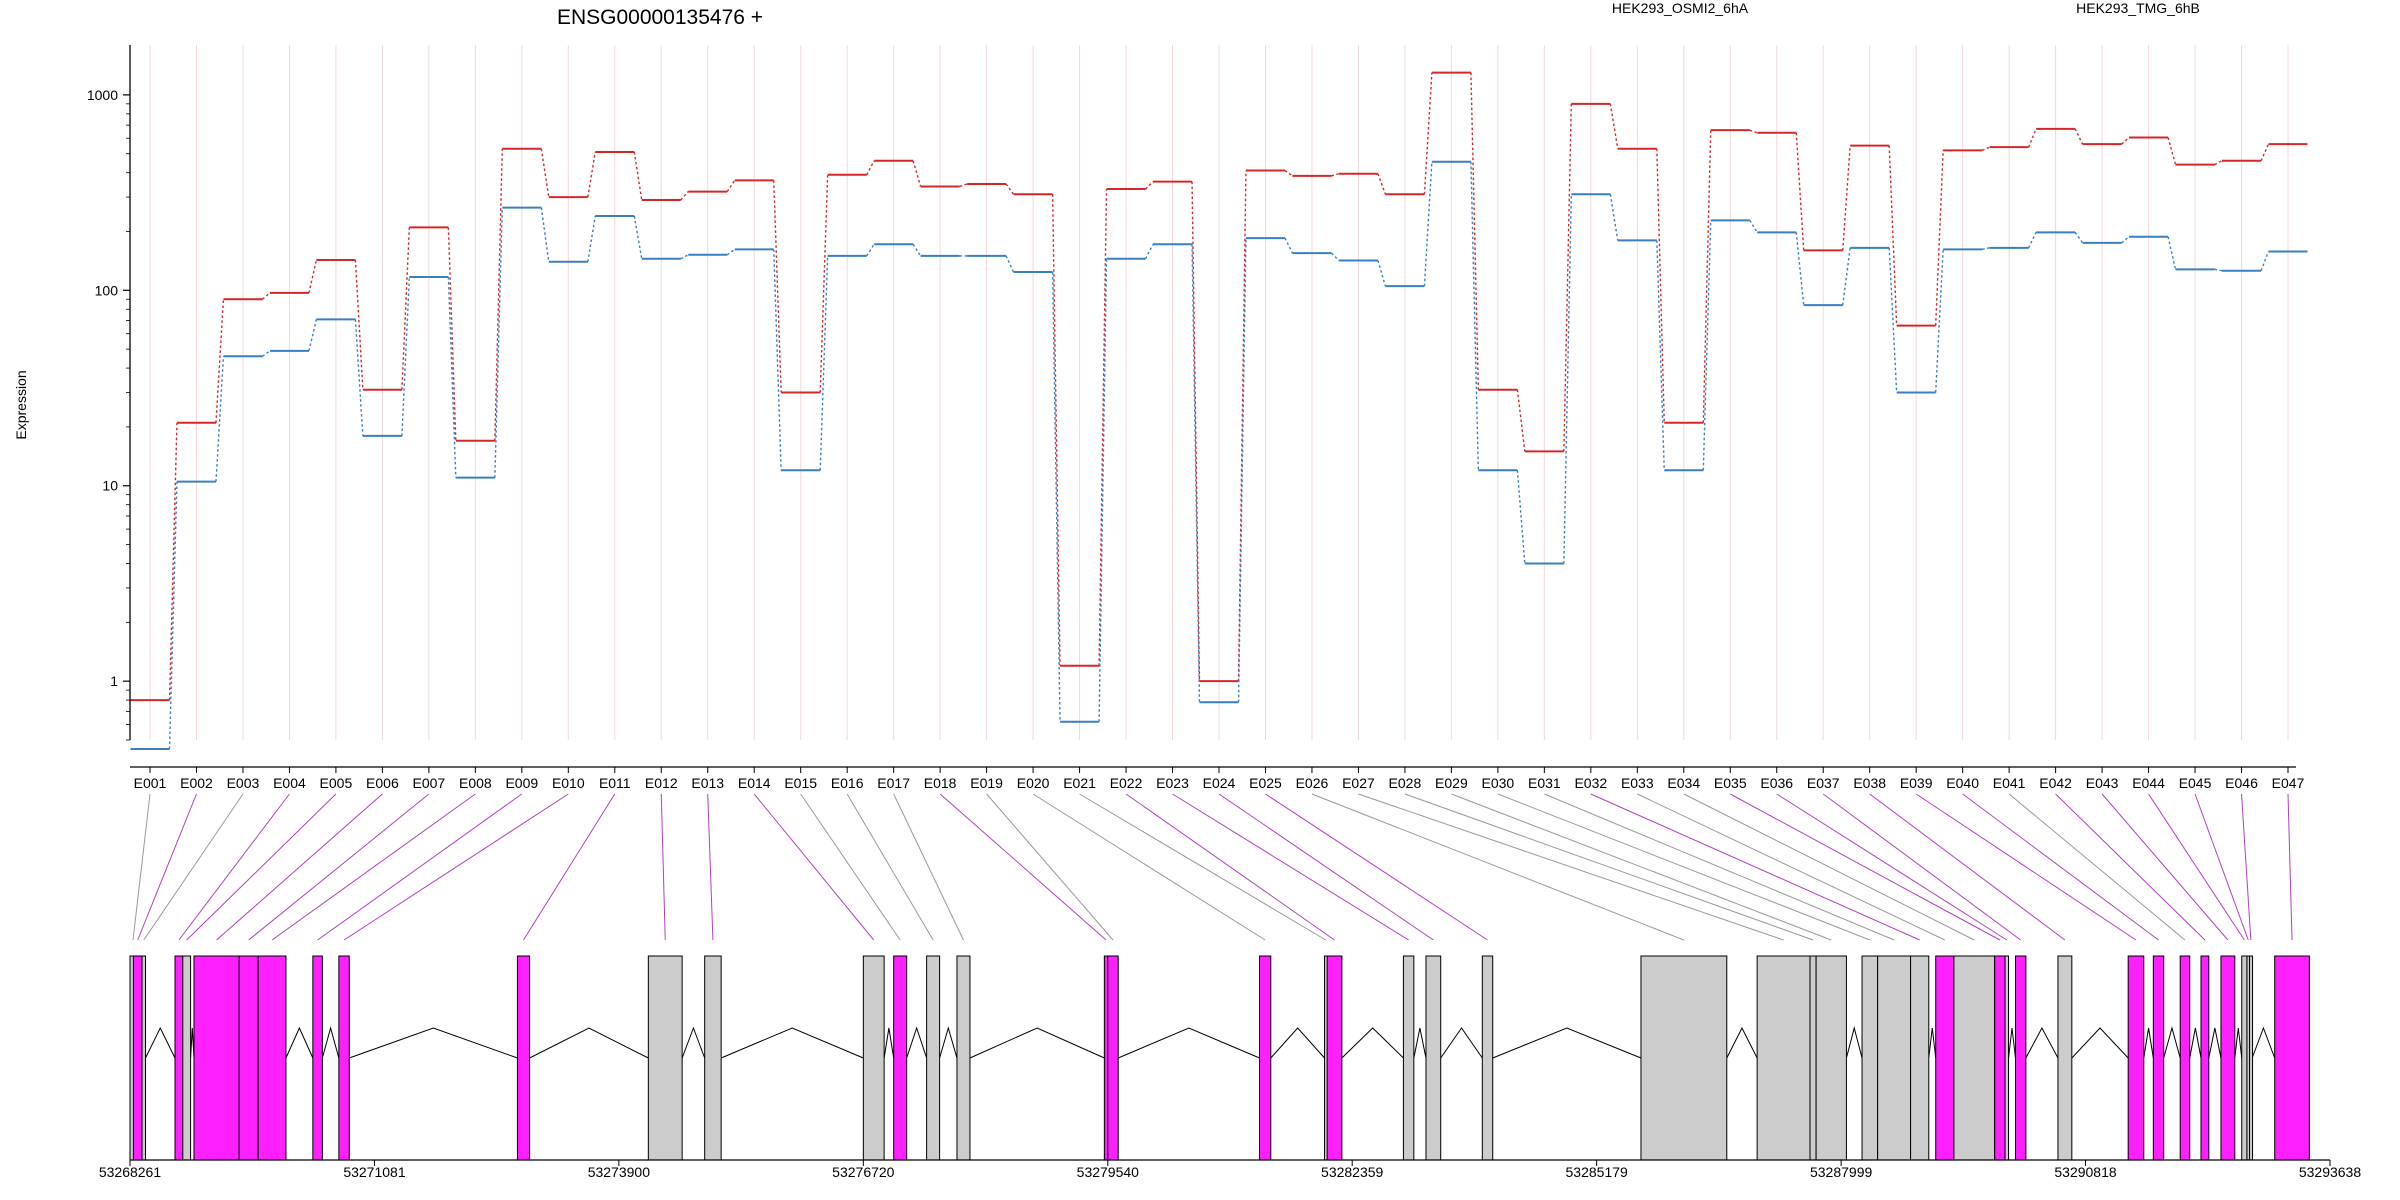 The height and width of the screenshot is (1200, 2400). I want to click on exon-link-e038, so click(1967, 867).